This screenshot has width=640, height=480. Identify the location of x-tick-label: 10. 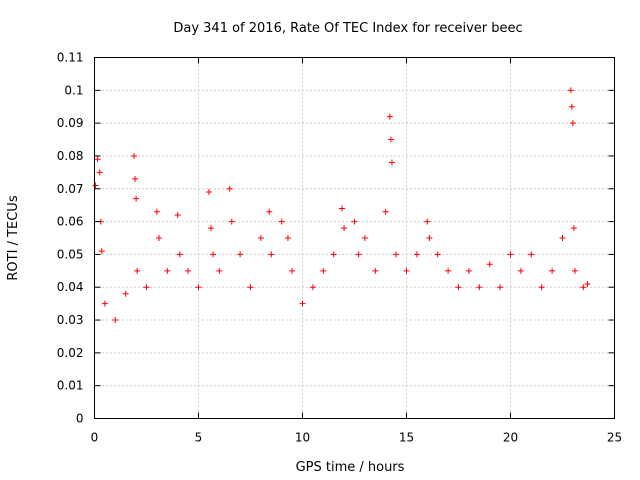
(302, 438).